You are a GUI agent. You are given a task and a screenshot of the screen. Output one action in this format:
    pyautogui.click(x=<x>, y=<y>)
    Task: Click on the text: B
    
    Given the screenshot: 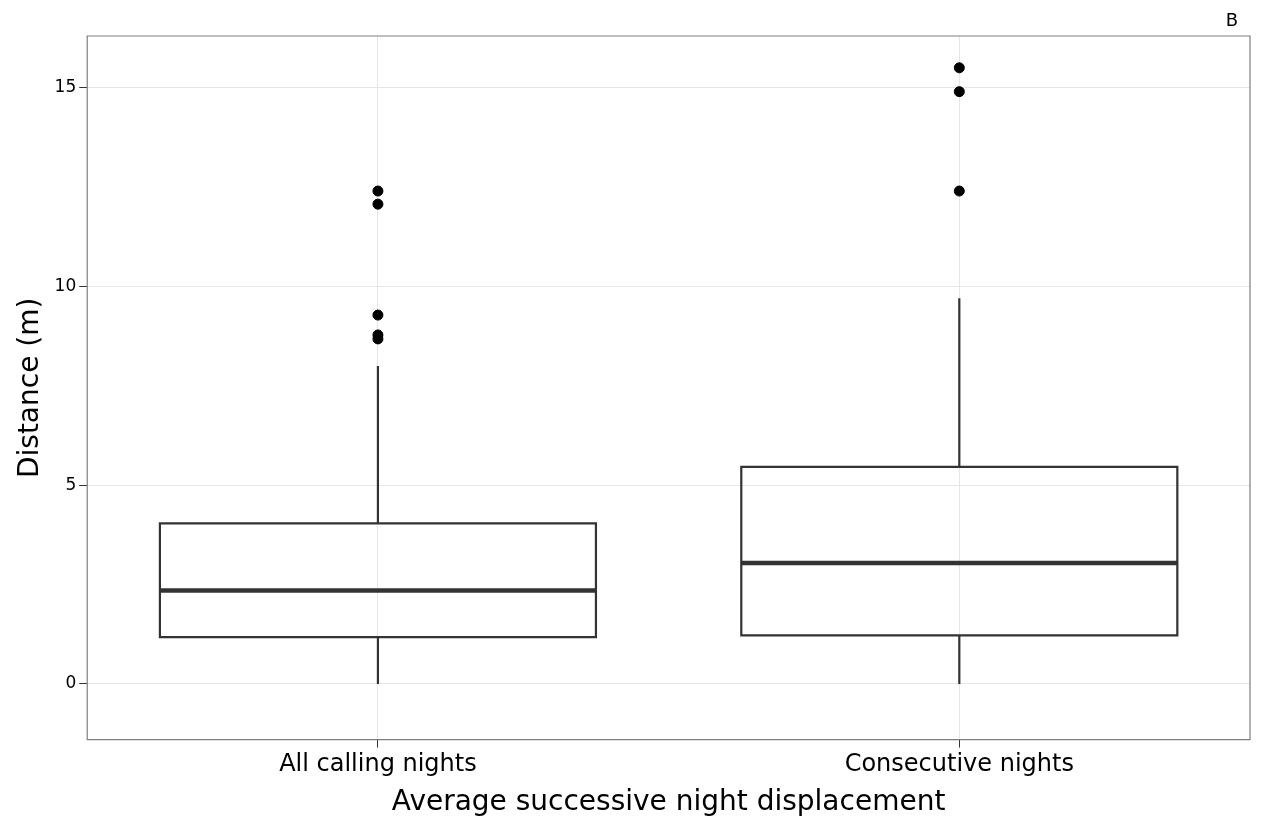 What is the action you would take?
    pyautogui.click(x=1231, y=19)
    